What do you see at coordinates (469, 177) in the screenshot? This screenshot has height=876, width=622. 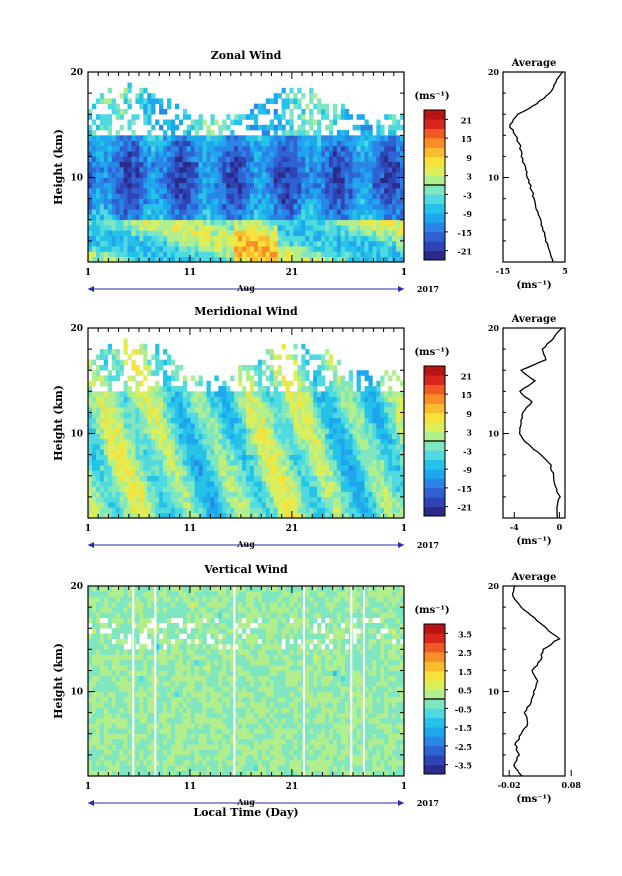 I see `colorbar-tick-label: 3` at bounding box center [469, 177].